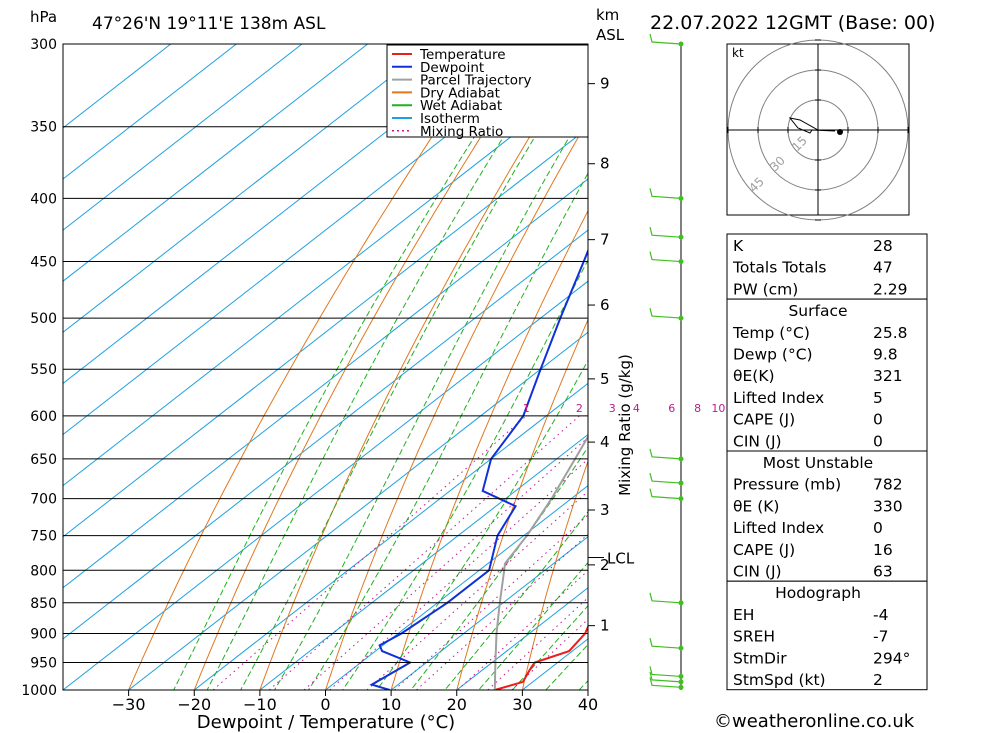  I want to click on table-section-title: Most Unstable, so click(818, 463).